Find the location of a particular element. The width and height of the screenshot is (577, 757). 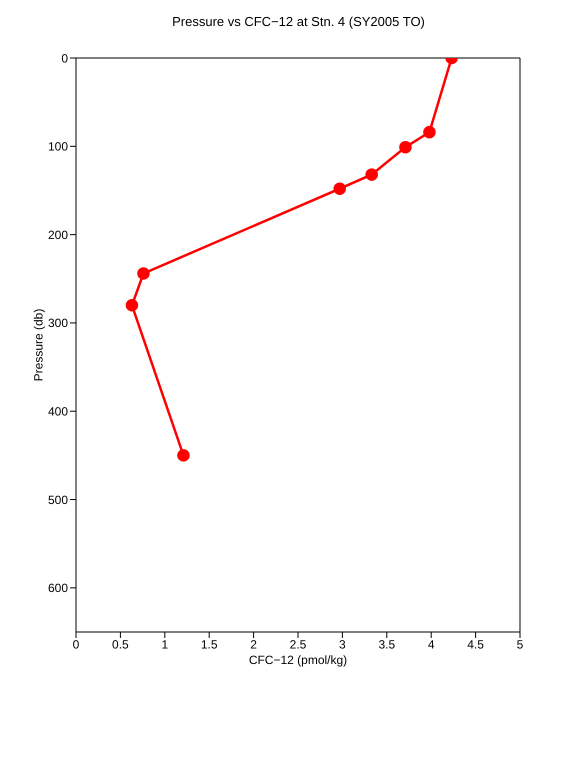

y-tick-label: 100 is located at coordinates (58, 147).